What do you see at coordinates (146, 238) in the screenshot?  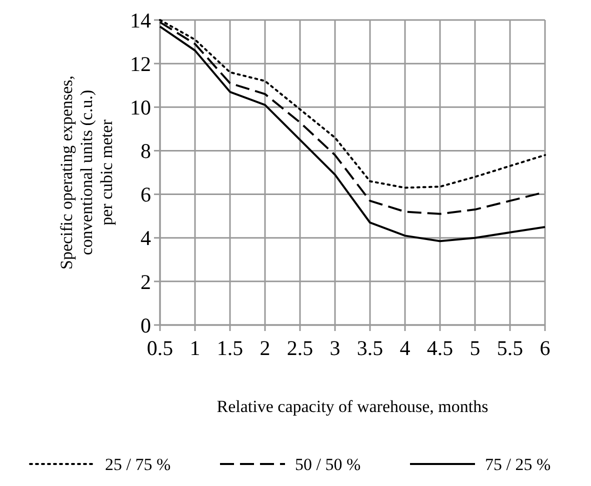 I see `y-tick-label: 4` at bounding box center [146, 238].